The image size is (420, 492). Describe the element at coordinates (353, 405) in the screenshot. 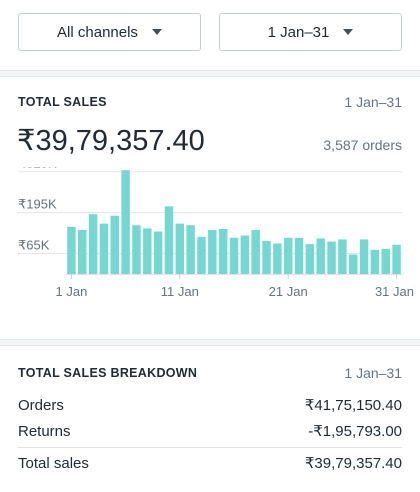

I see `breakdown-row-value: ₹41,75,150.40` at that location.